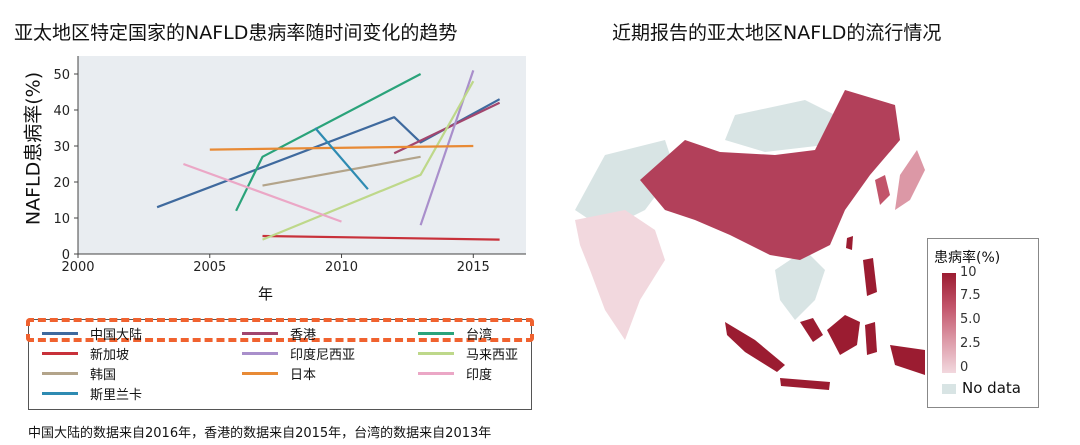 Image resolution: width=1080 pixels, height=445 pixels. I want to click on map-region-borneo, so click(843, 335).